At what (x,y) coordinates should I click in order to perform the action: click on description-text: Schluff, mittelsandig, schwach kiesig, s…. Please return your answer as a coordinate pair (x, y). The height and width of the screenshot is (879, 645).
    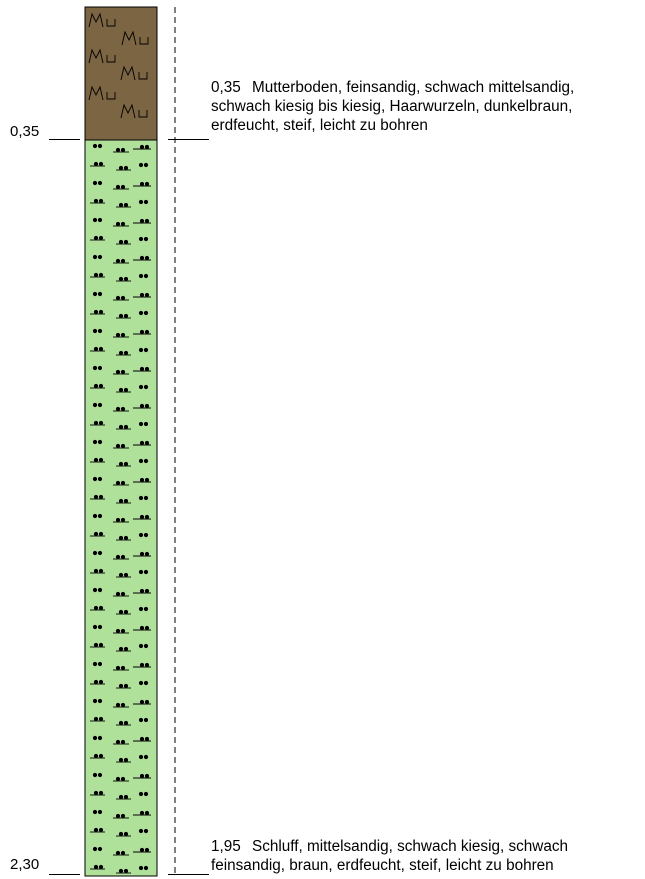
    Looking at the image, I should click on (410, 846).